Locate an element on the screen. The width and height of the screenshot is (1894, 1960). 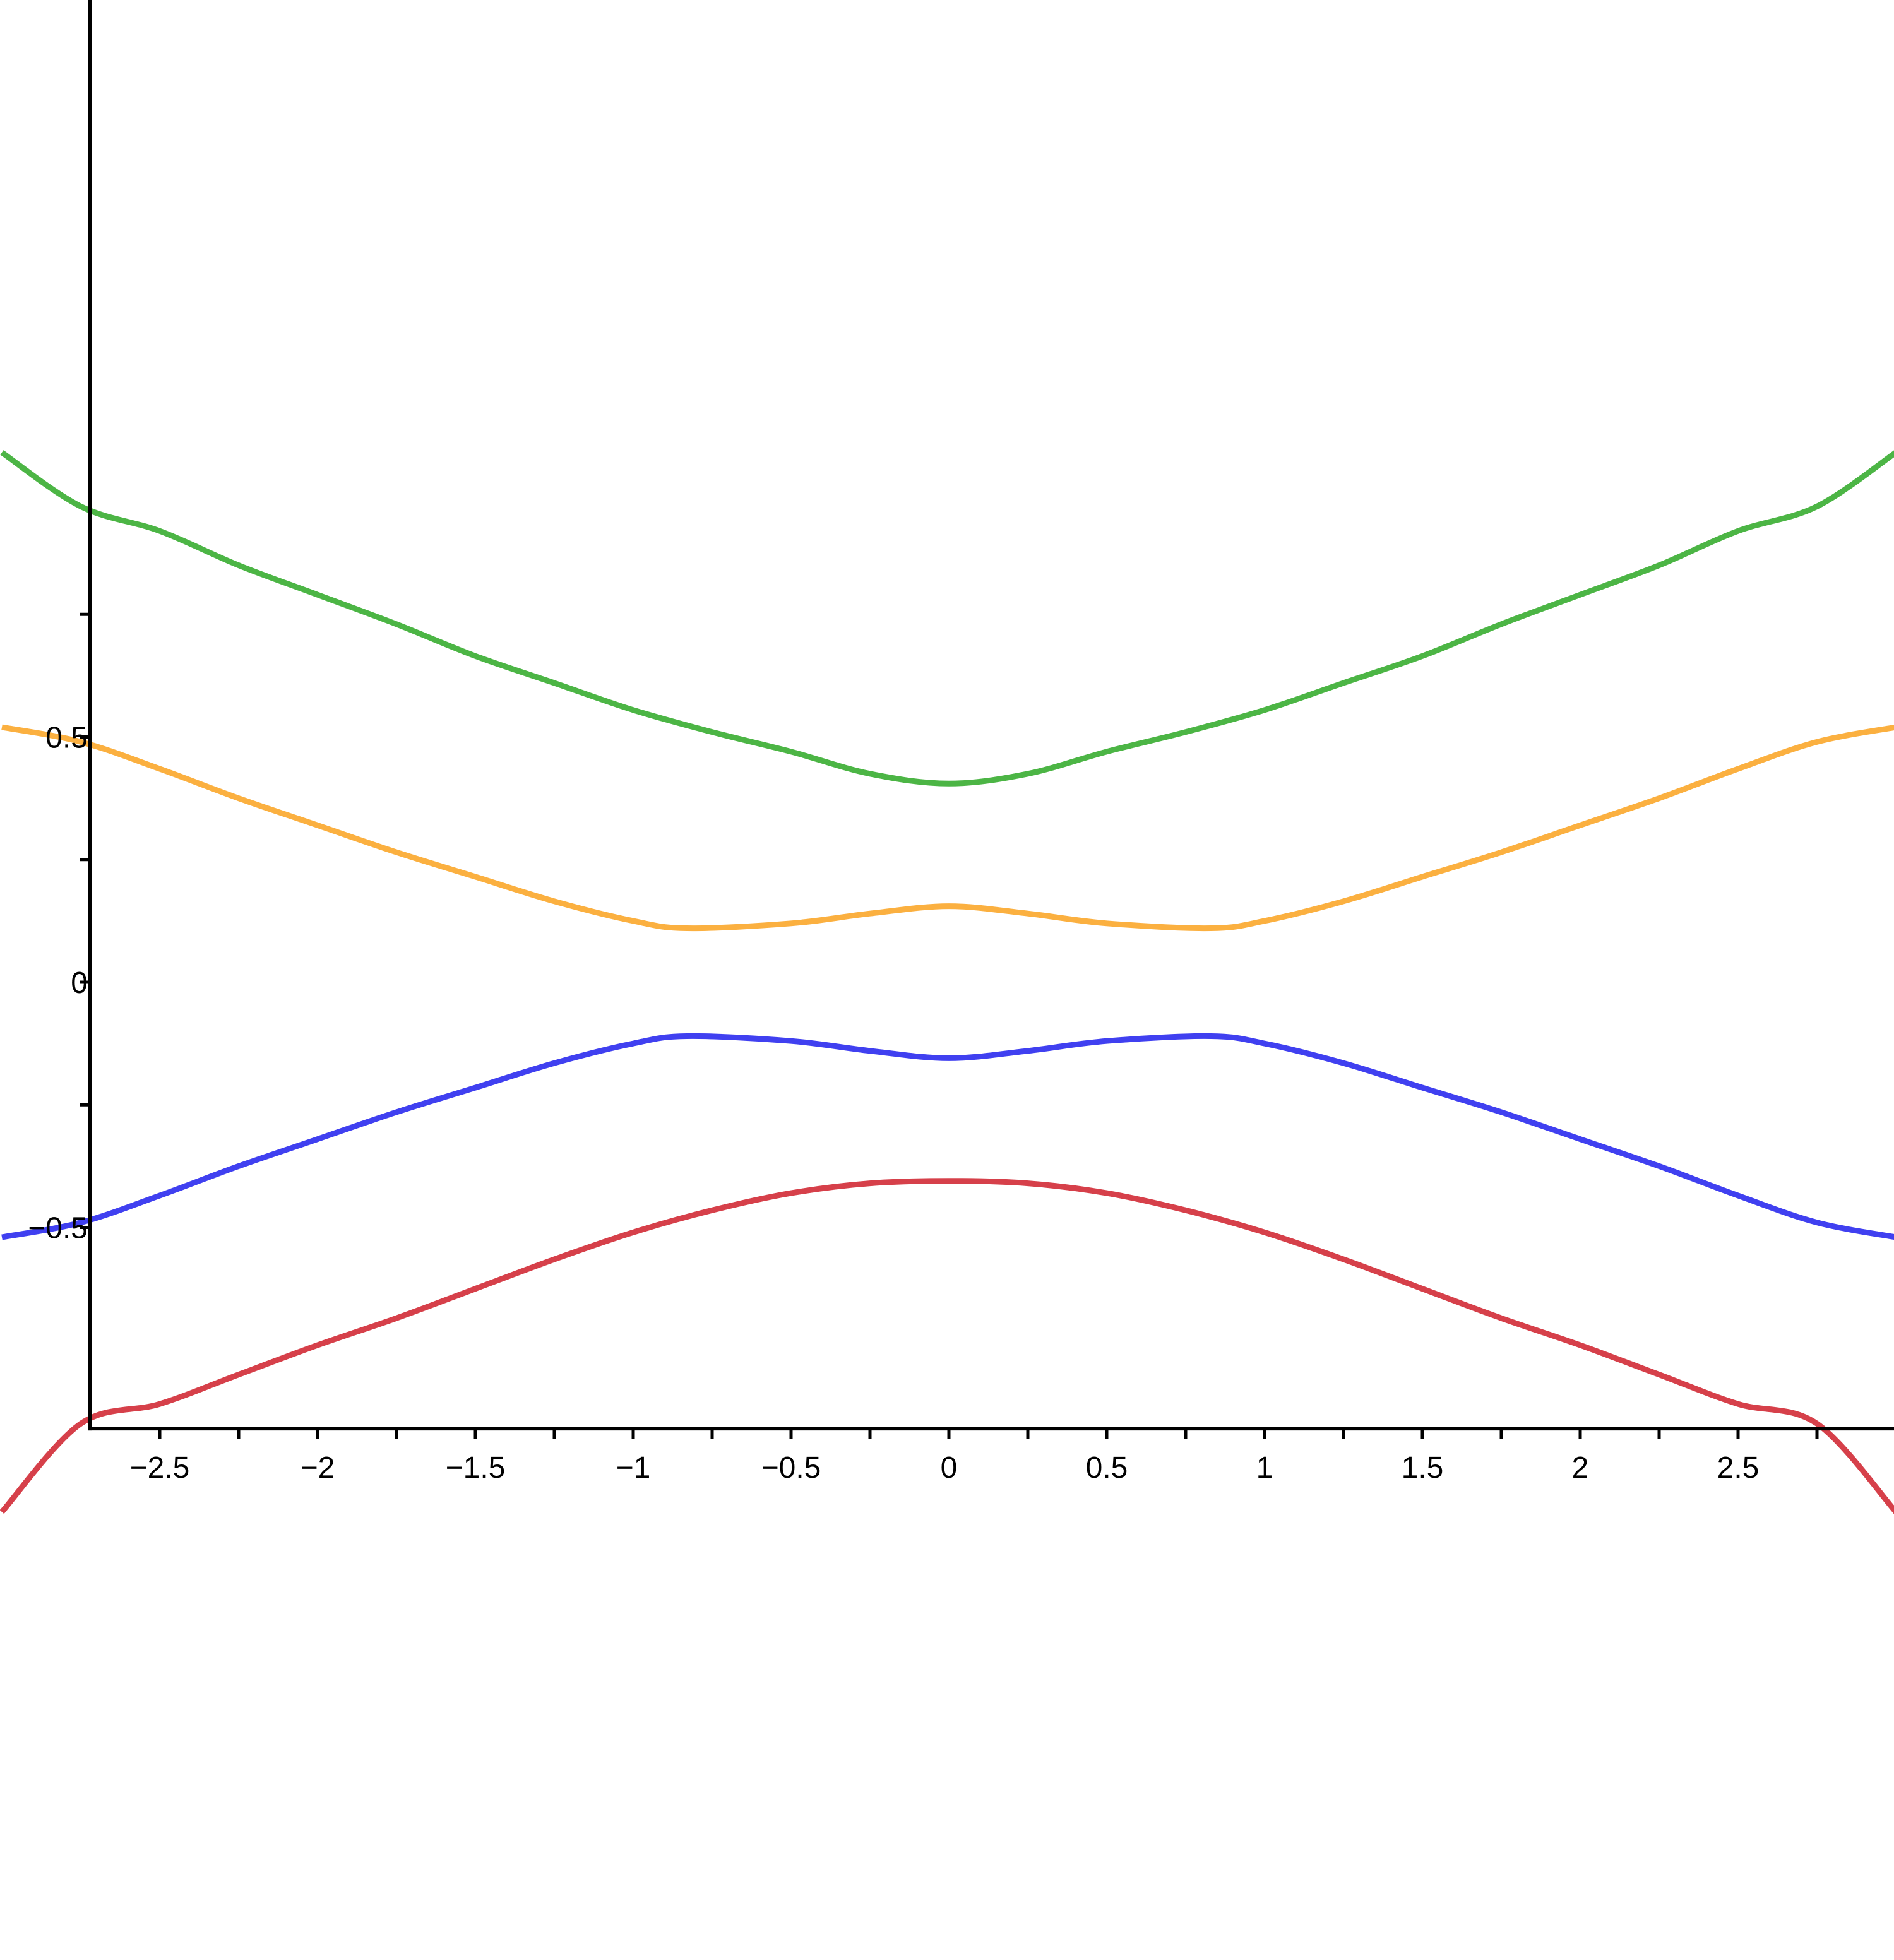
series-2-line is located at coordinates (947, 828).